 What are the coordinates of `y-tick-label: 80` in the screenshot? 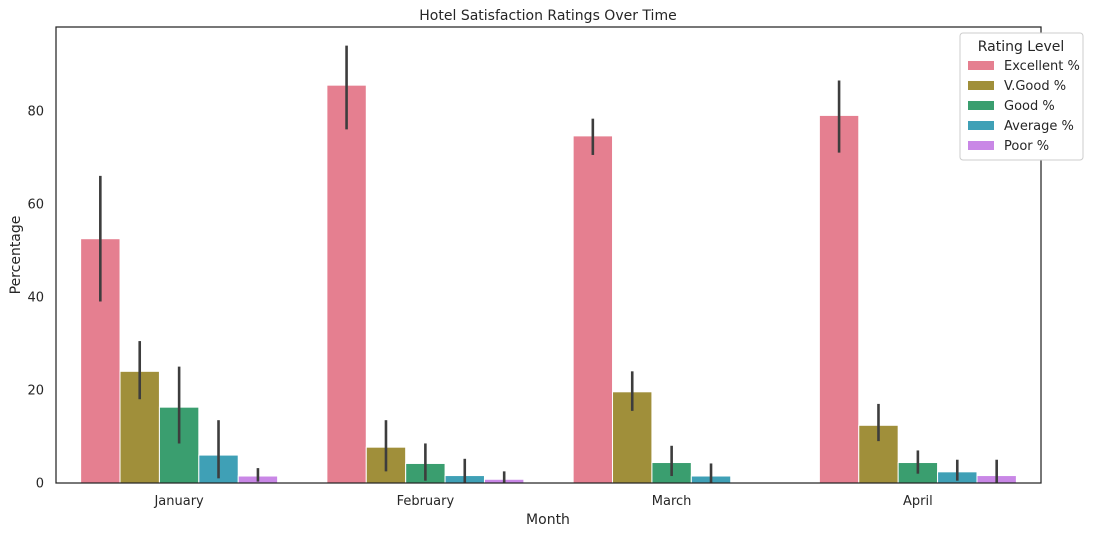 It's located at (35, 111).